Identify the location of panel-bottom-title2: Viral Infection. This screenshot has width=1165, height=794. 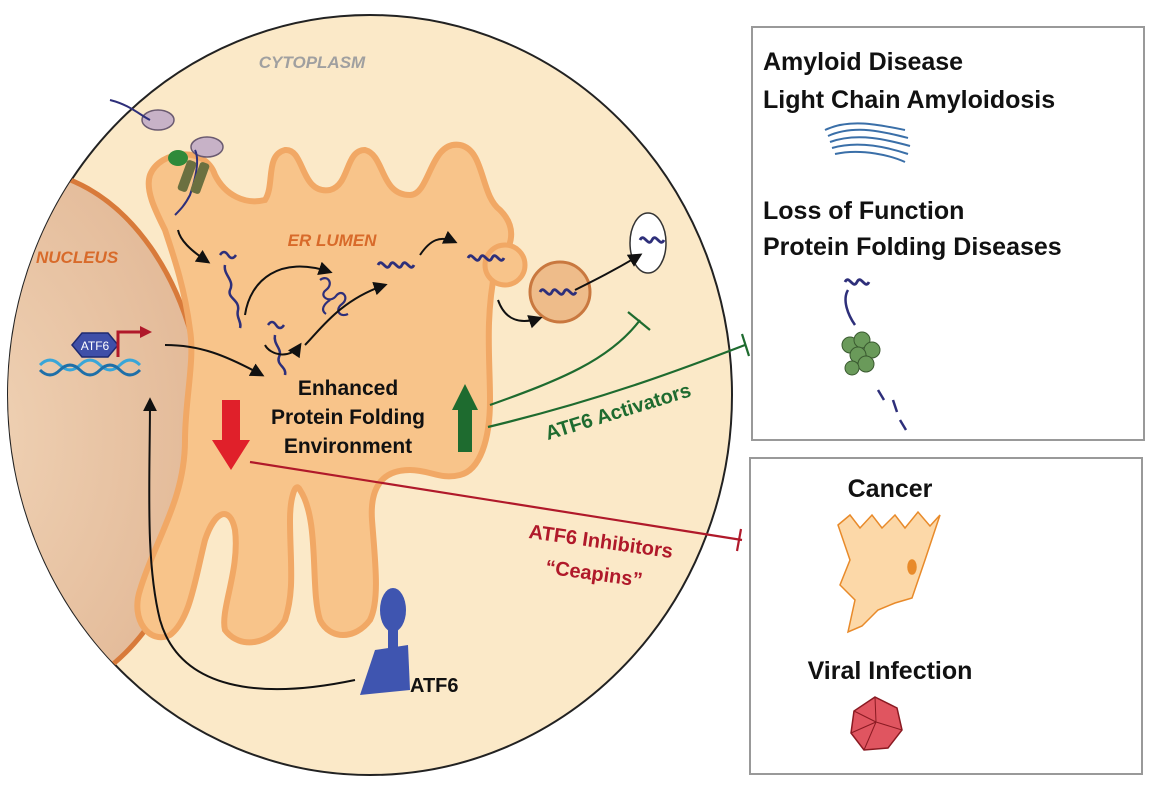
(890, 671).